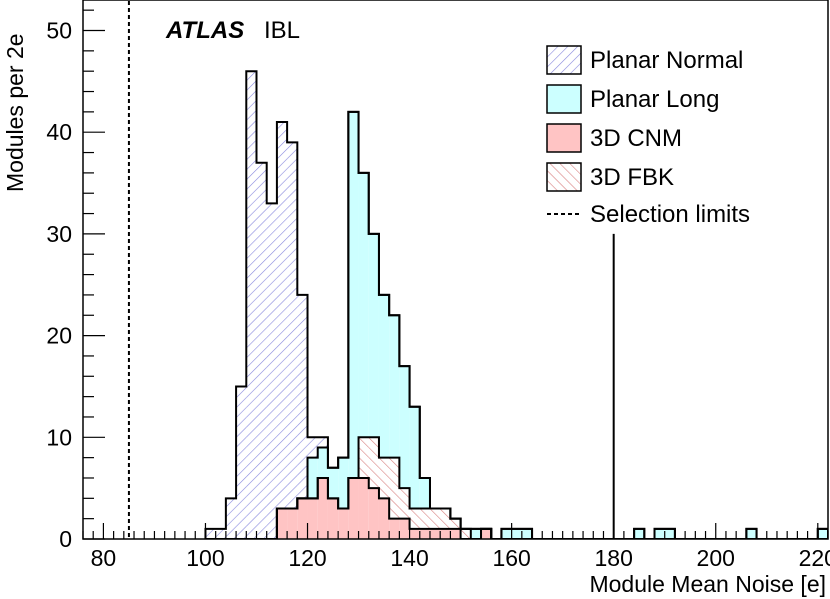 The width and height of the screenshot is (830, 599). Describe the element at coordinates (15, 112) in the screenshot. I see `y-axis-title: Modules per 2e` at that location.